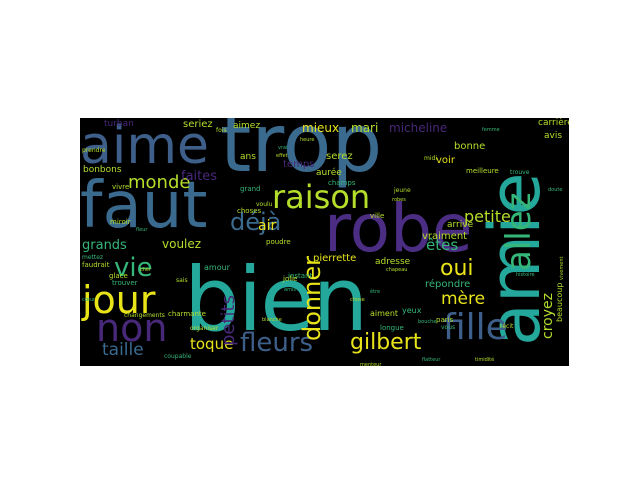 The image size is (640, 480). What do you see at coordinates (397, 270) in the screenshot?
I see `word-chapeau: chapeau` at bounding box center [397, 270].